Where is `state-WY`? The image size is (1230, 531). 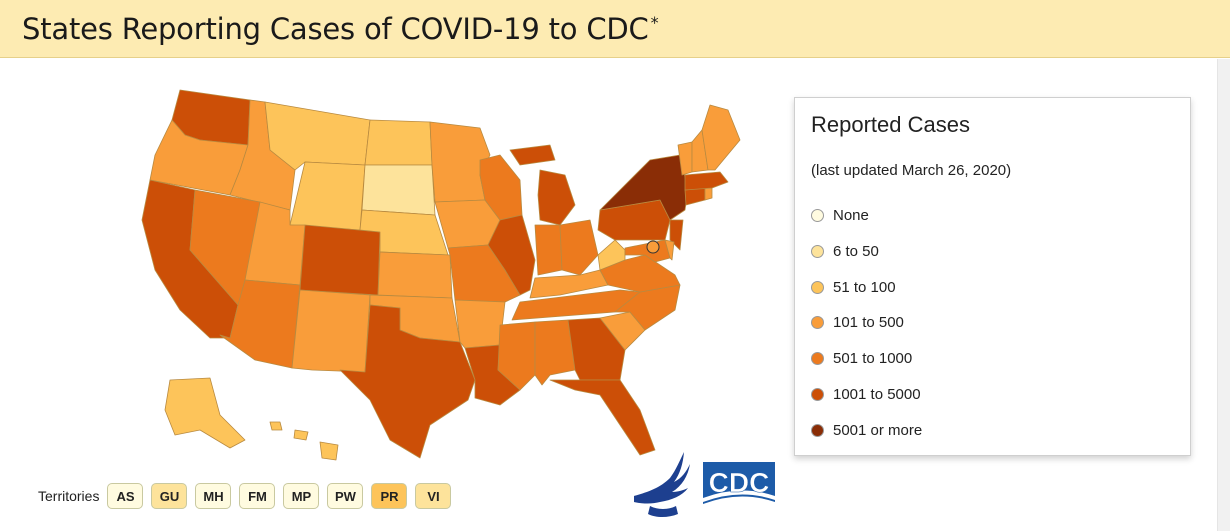
state-WY is located at coordinates (327, 196).